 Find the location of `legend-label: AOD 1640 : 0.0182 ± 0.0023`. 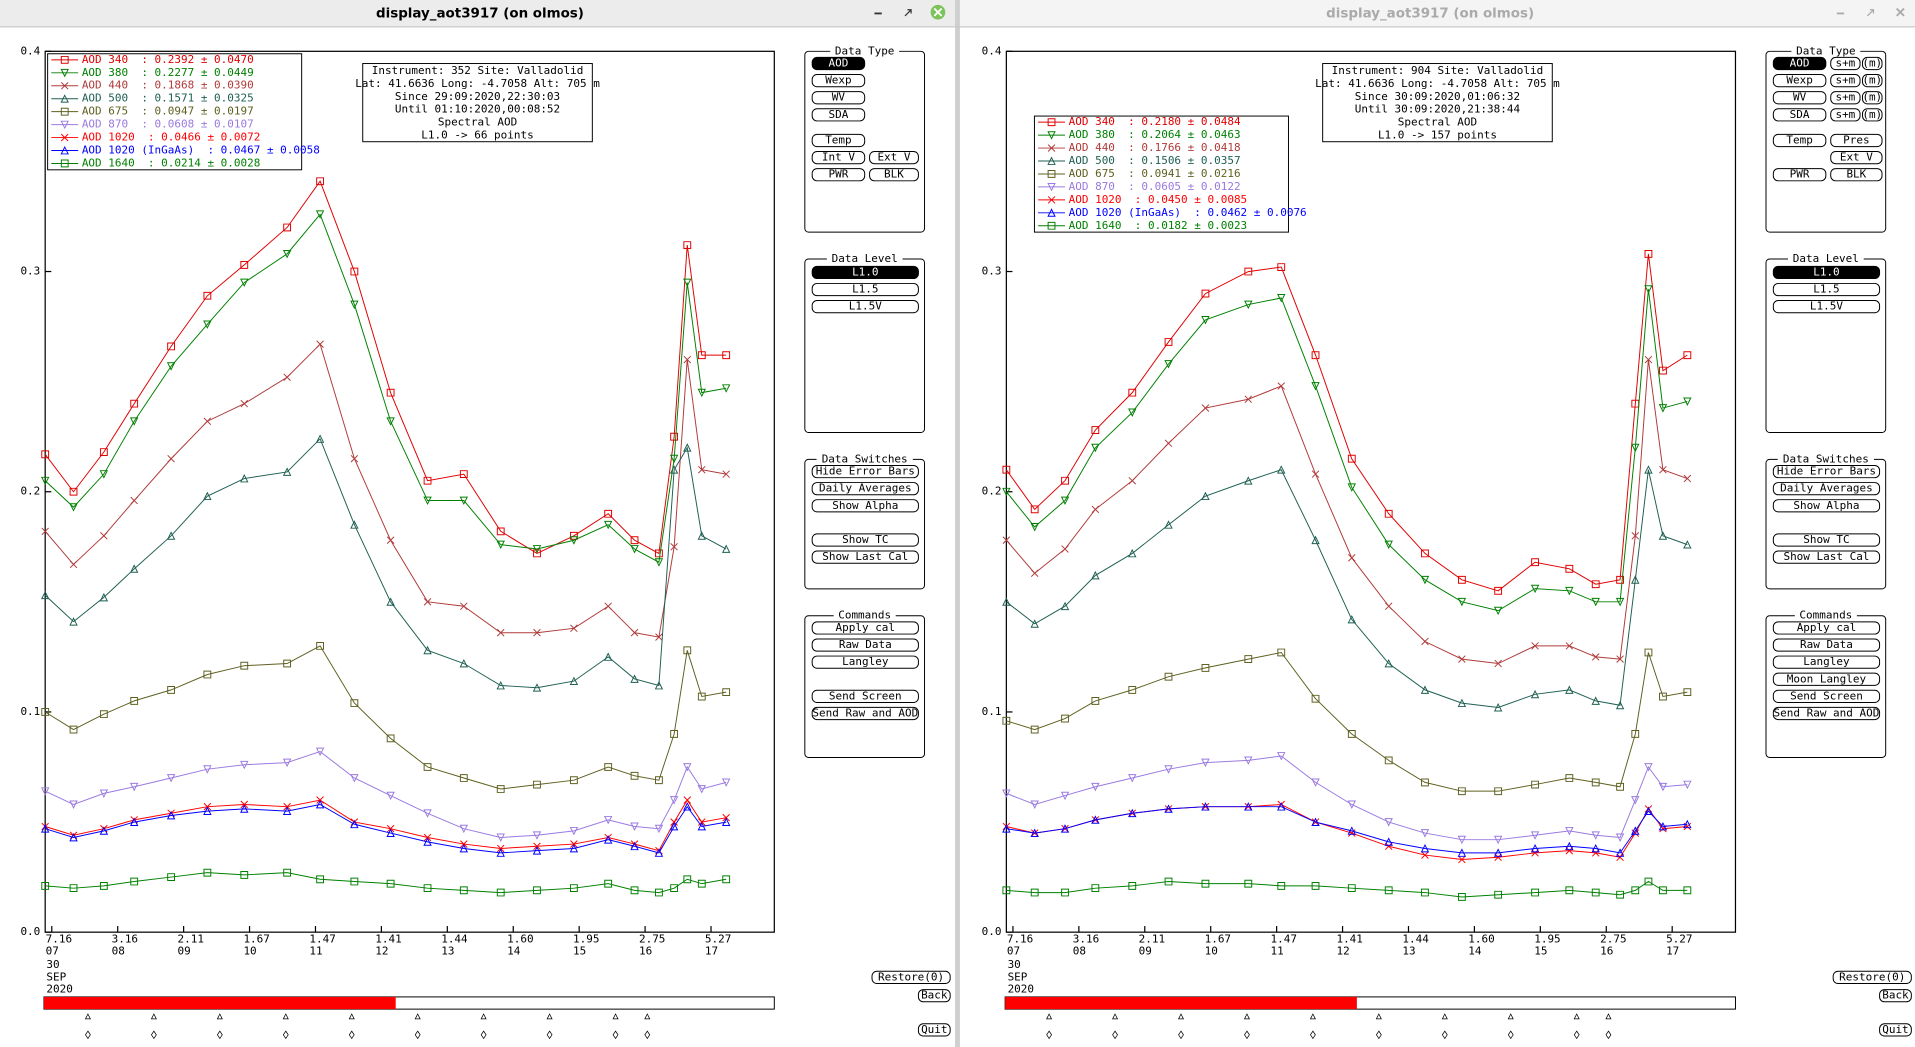

legend-label: AOD 1640 : 0.0182 ± 0.0023 is located at coordinates (1158, 225).